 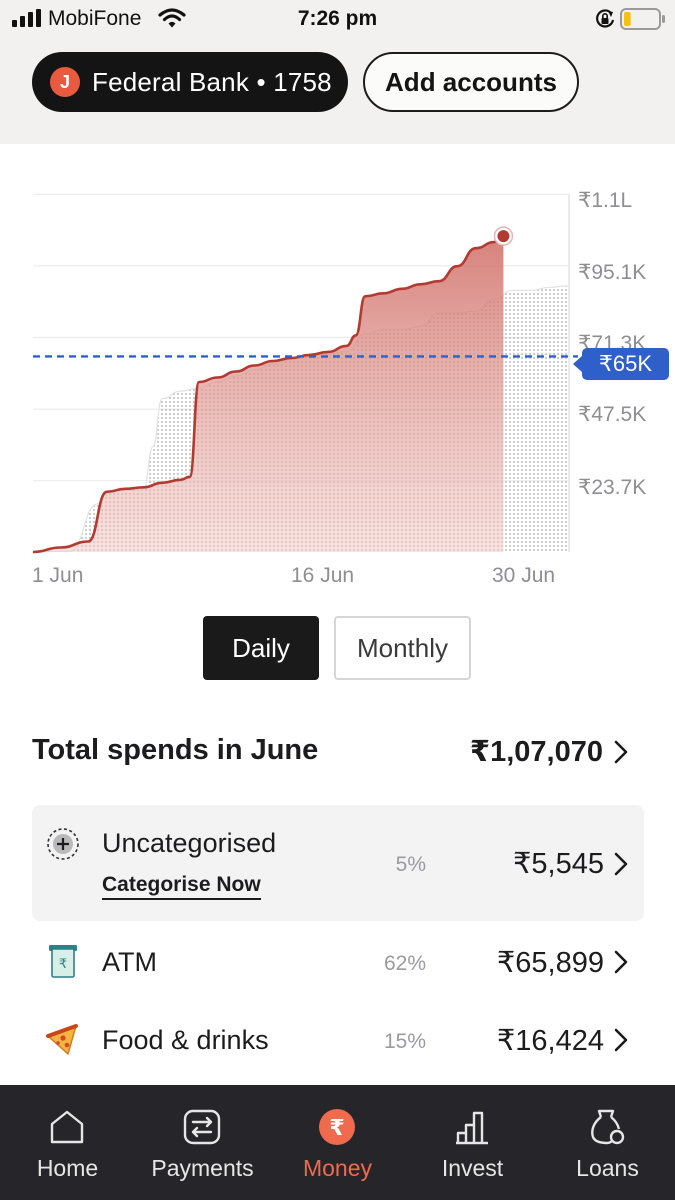 What do you see at coordinates (62, 1039) in the screenshot?
I see `pizza-icon` at bounding box center [62, 1039].